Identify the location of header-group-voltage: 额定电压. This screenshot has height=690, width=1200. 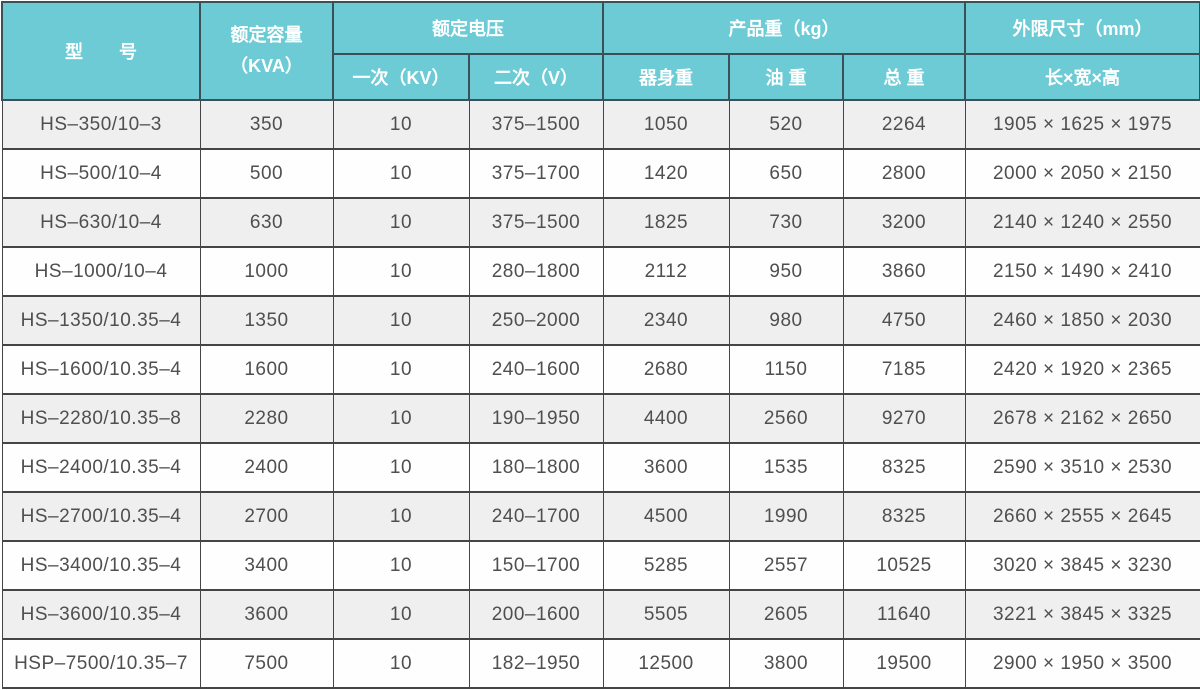
(468, 28).